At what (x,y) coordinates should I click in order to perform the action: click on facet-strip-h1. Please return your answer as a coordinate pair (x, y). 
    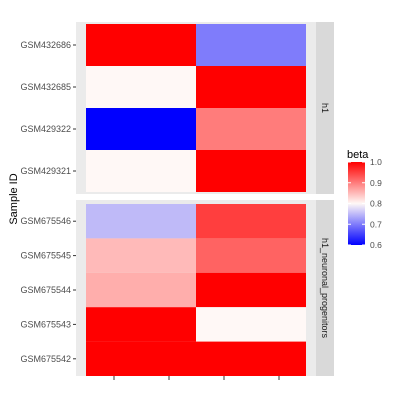
    Looking at the image, I should click on (325, 108).